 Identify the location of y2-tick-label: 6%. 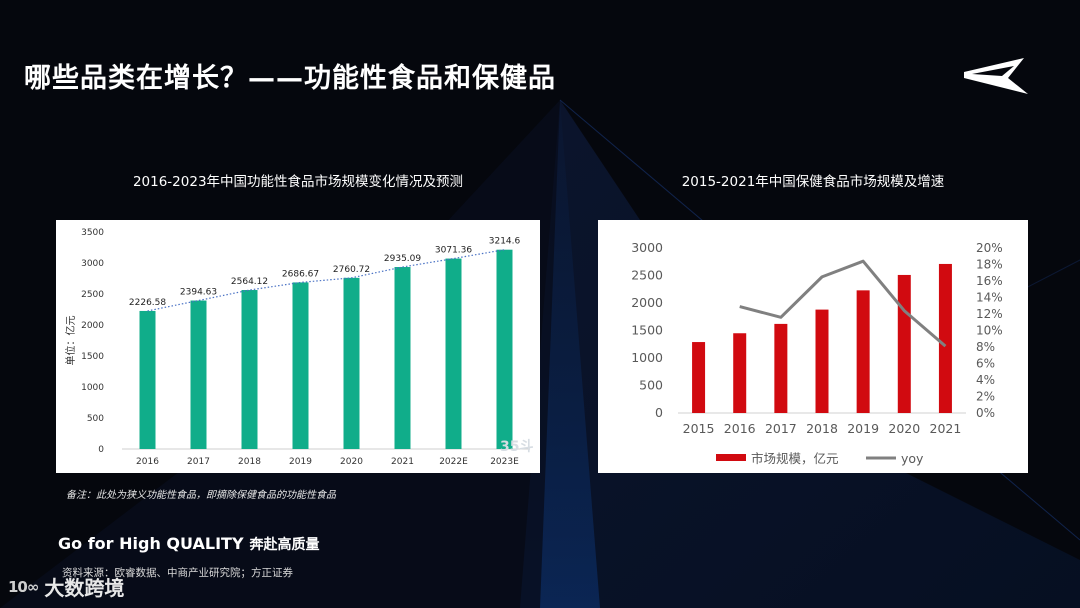
(985, 364).